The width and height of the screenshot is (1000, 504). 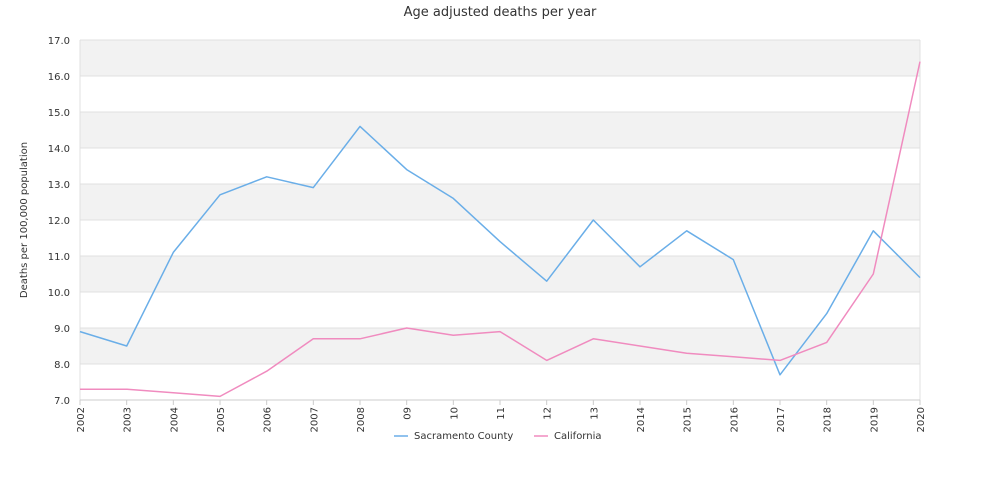 What do you see at coordinates (921, 419) in the screenshot?
I see `x-tick-label: 2020` at bounding box center [921, 419].